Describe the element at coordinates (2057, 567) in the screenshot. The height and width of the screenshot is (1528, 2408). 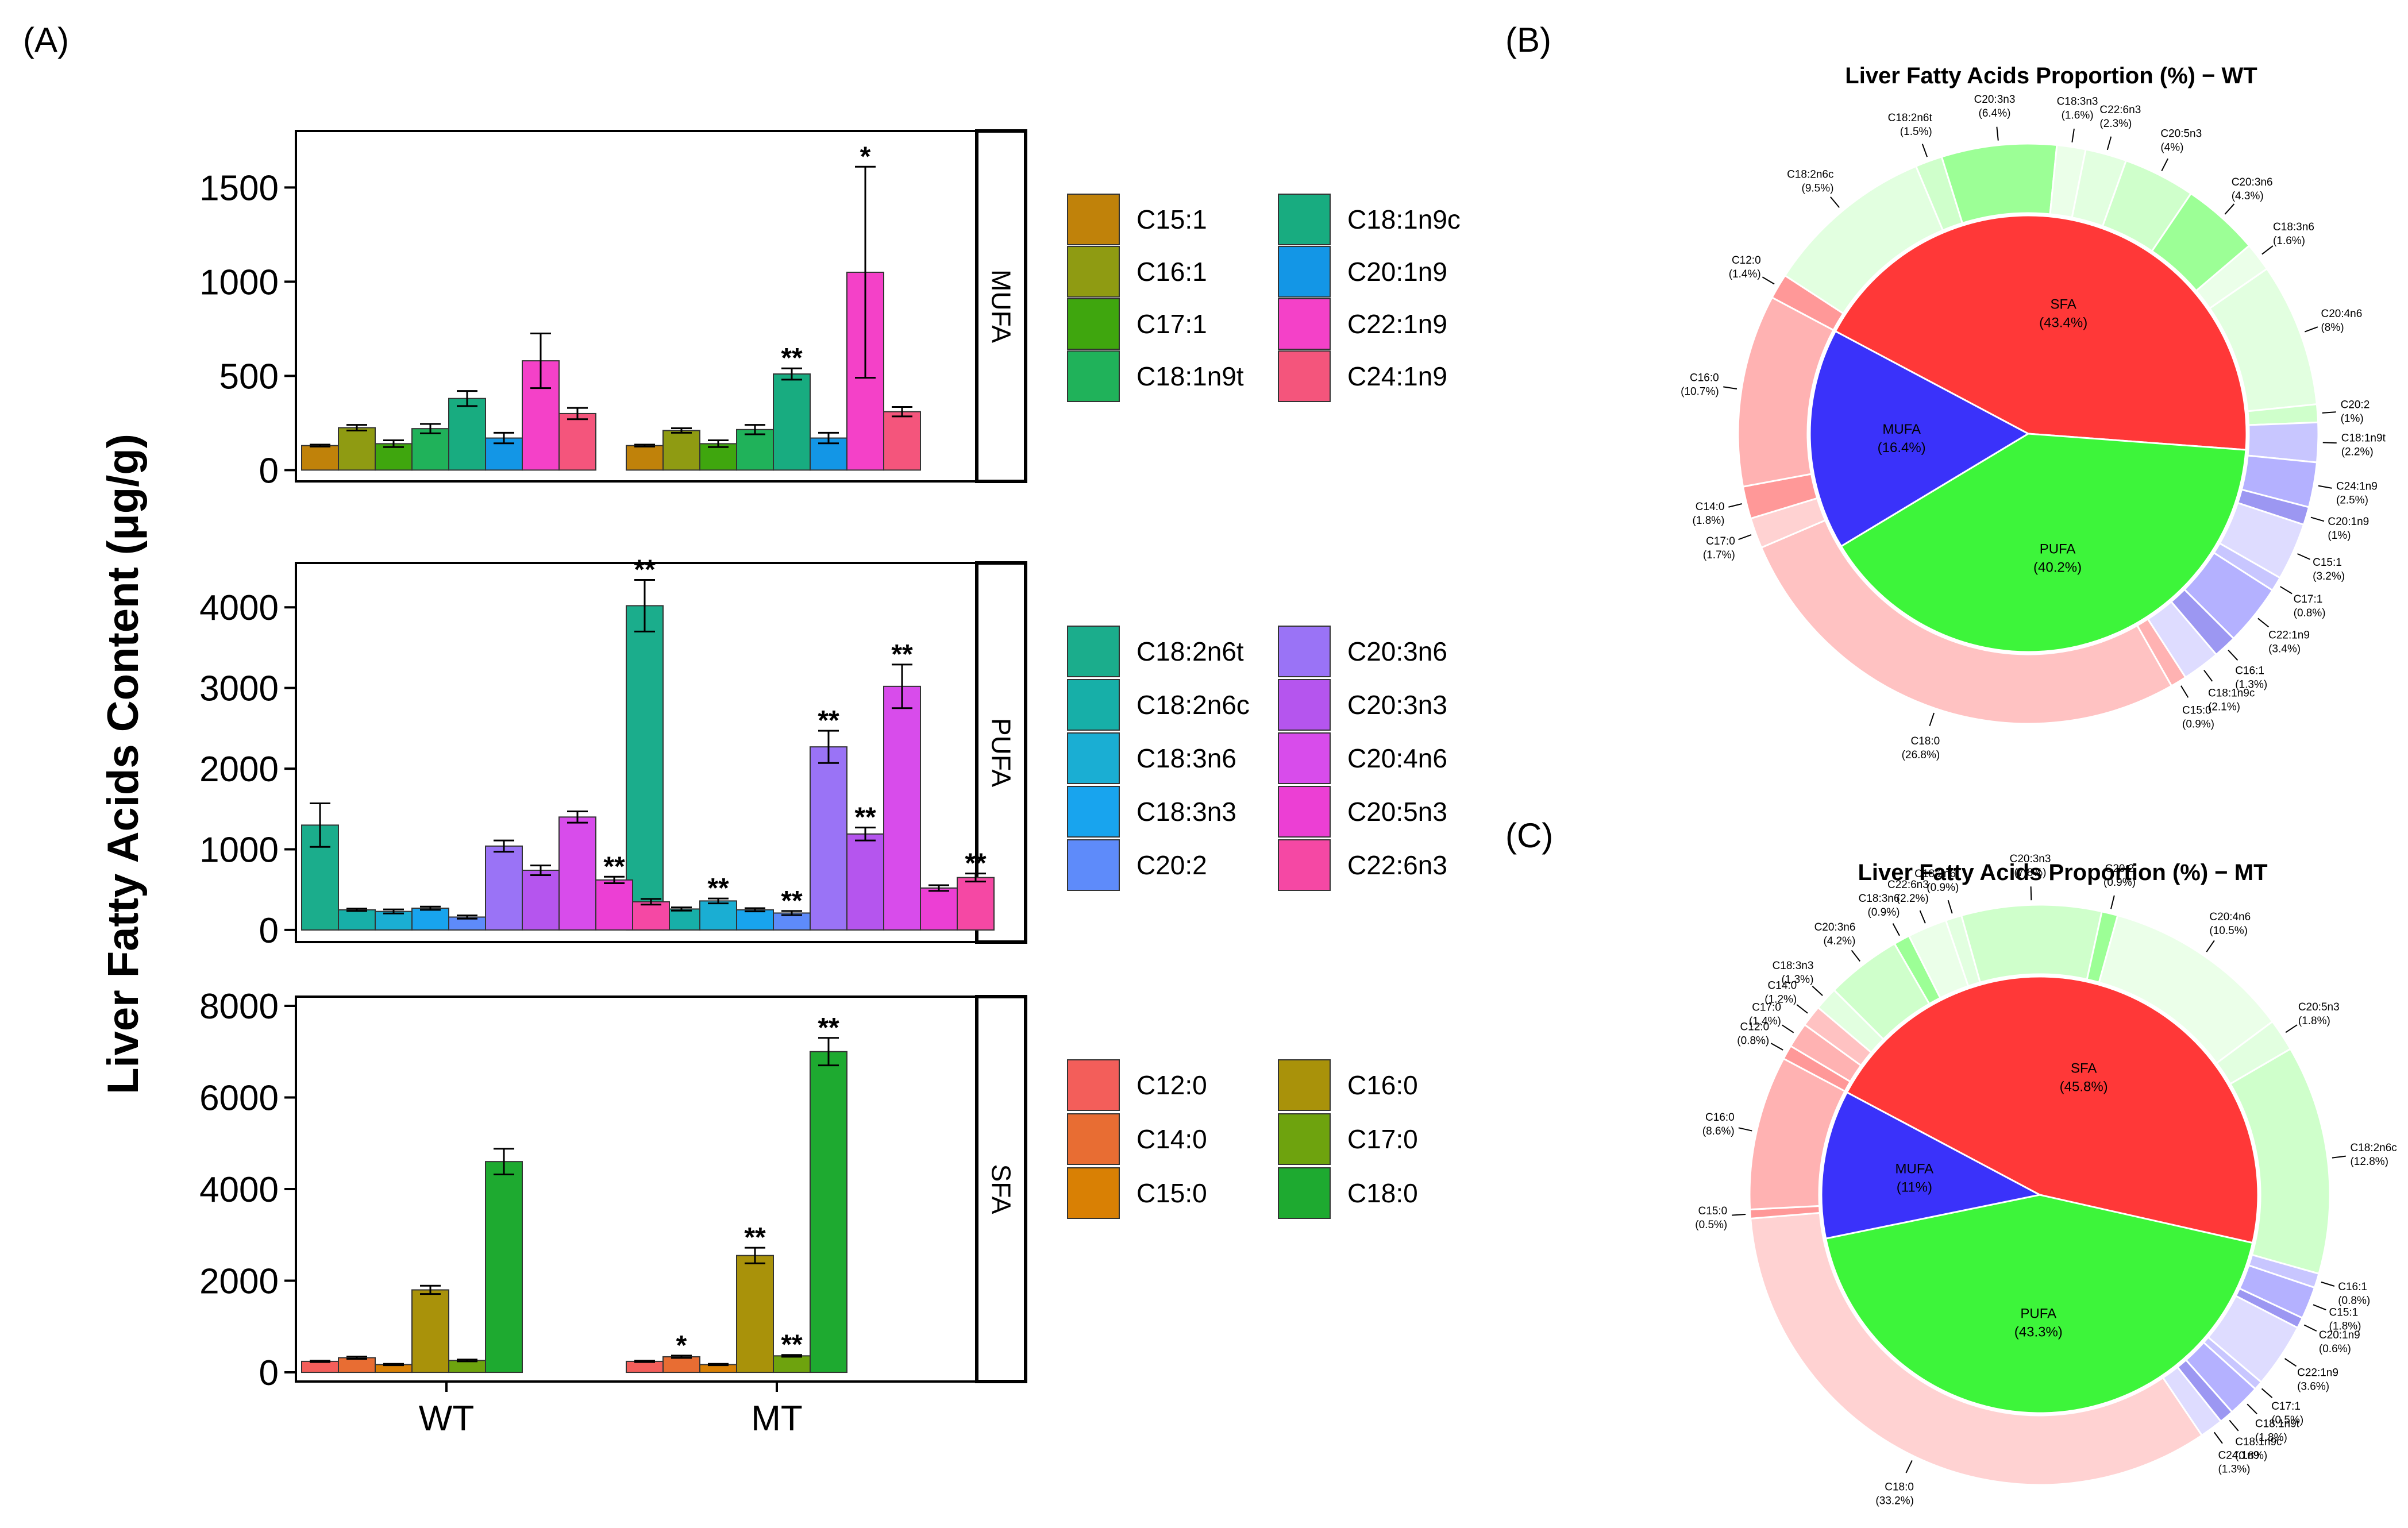
I see `wt-inner-pct-pufa: (40.2%)` at that location.